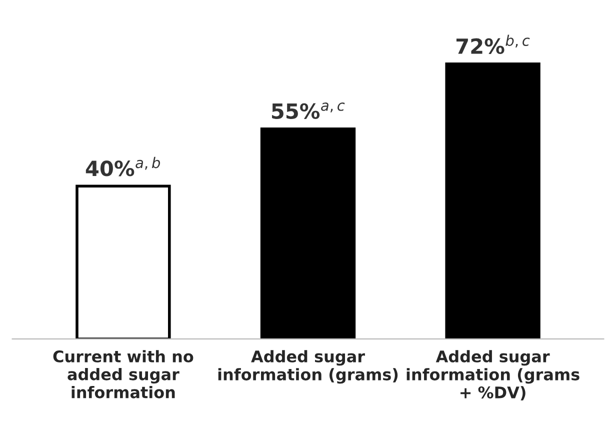 Image resolution: width=616 pixels, height=446 pixels. Describe the element at coordinates (493, 44) in the screenshot. I see `data-label: 72%$^{b,c}$` at that location.